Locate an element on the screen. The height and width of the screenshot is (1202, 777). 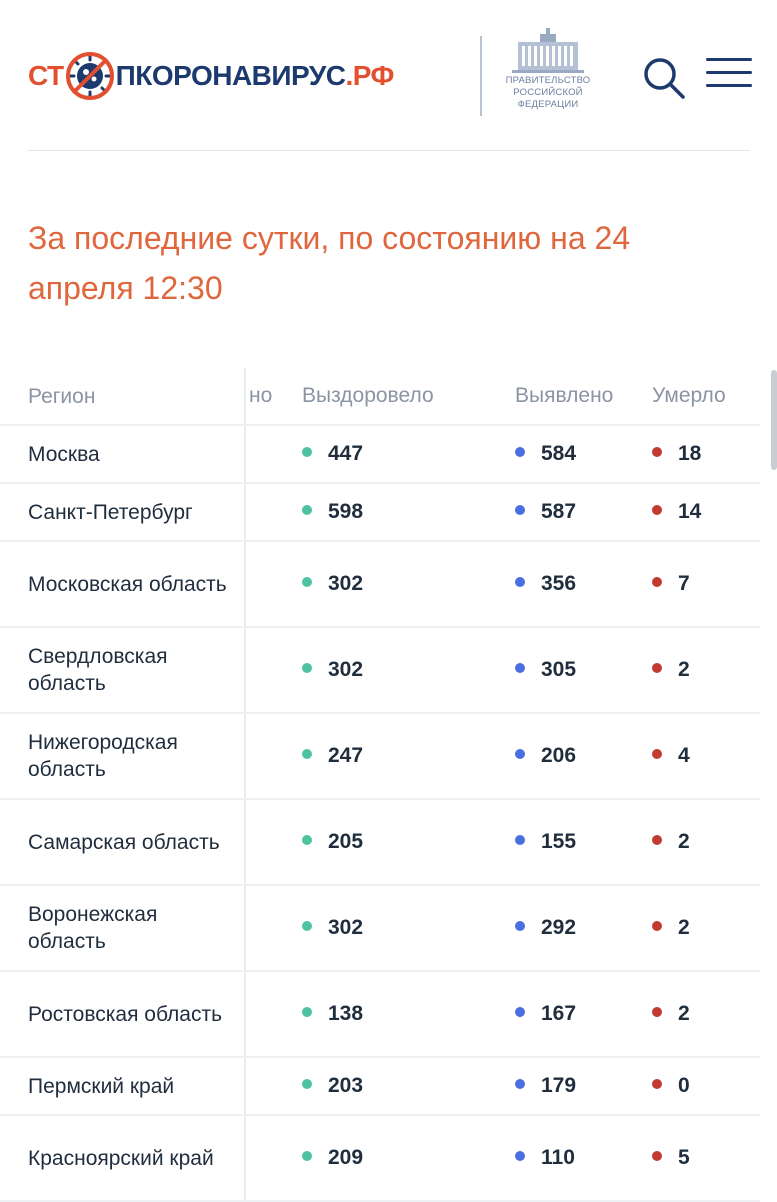
search-icon is located at coordinates (664, 78).